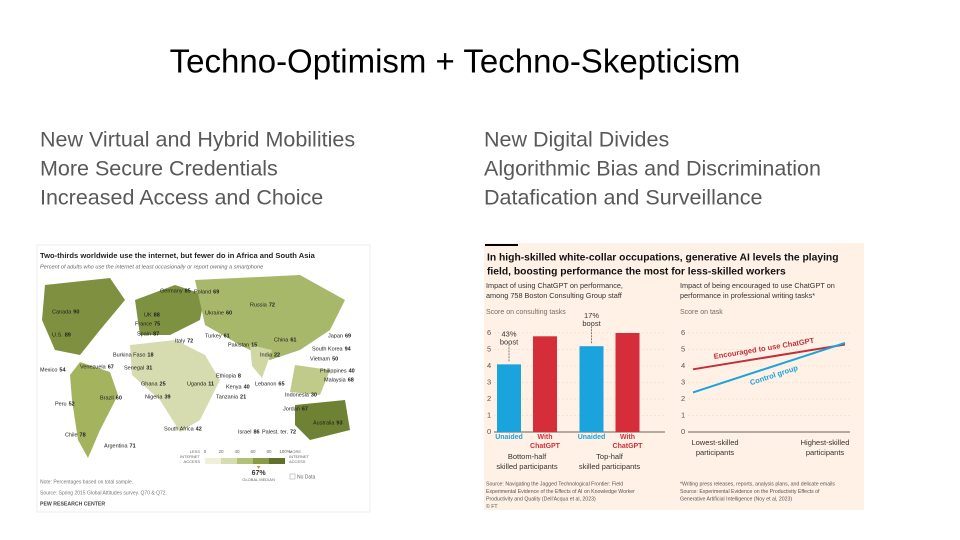  Describe the element at coordinates (48, 370) in the screenshot. I see `country-name: Mexico` at that location.